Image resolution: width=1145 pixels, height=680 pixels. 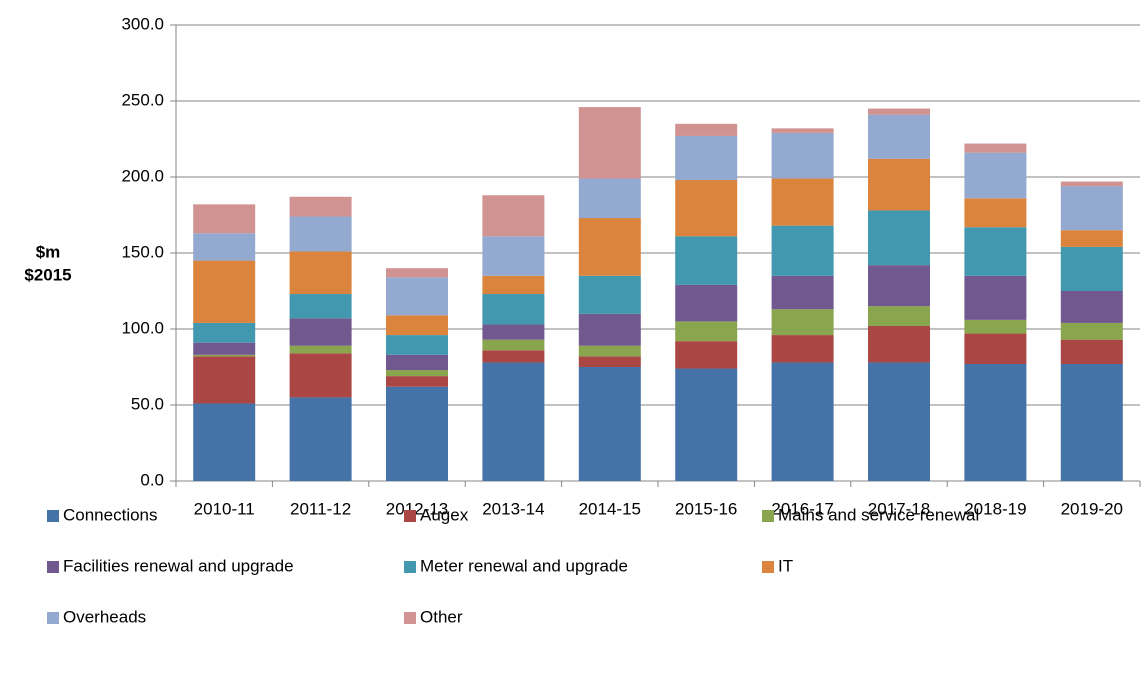 I want to click on x-tick-label: 2017-18, so click(x=899, y=508).